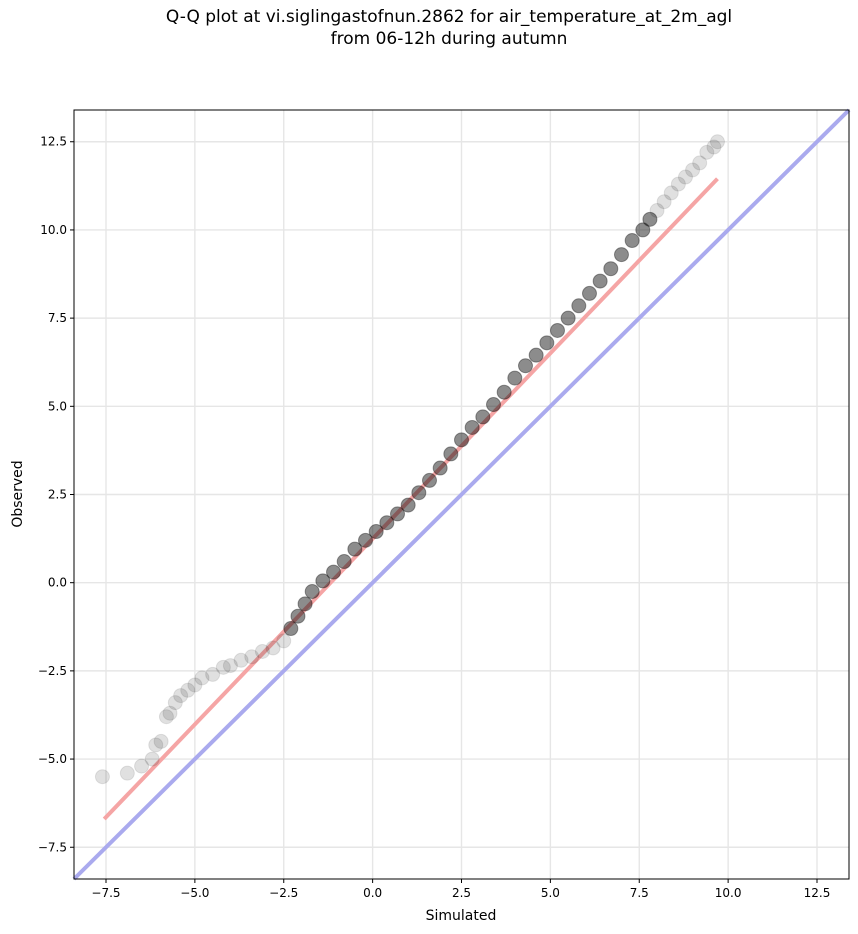 The image size is (858, 934). What do you see at coordinates (194, 893) in the screenshot?
I see `x-tick-label: −5.0` at bounding box center [194, 893].